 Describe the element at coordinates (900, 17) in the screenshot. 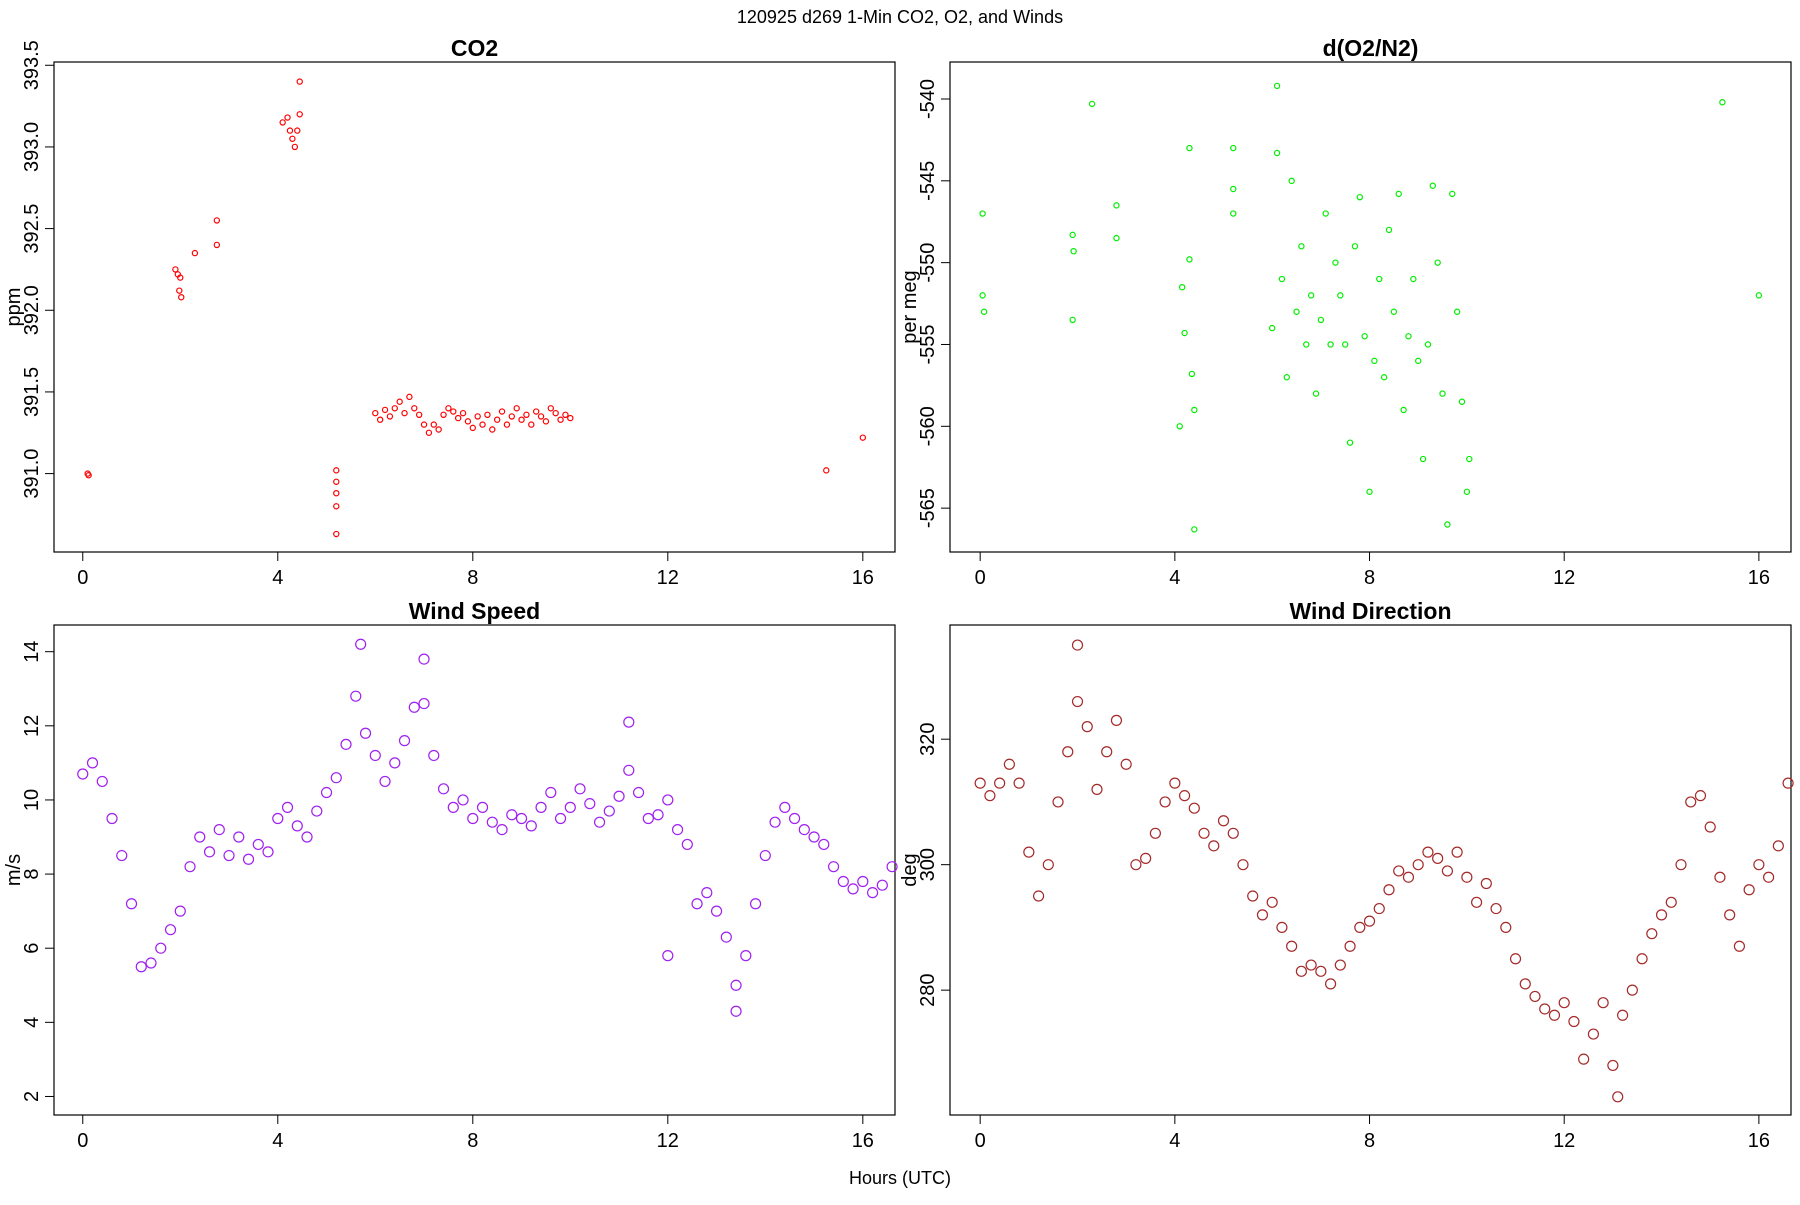

I see `page-title: 120925 d269 1-Min CO2, O2, and Winds` at that location.